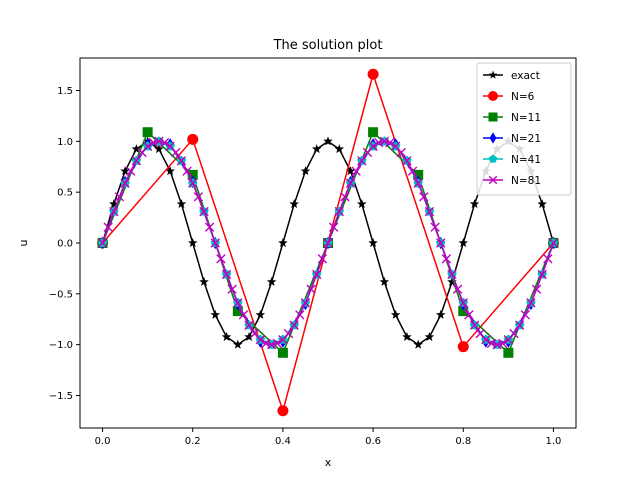  I want to click on legend-label: N=6, so click(523, 97).